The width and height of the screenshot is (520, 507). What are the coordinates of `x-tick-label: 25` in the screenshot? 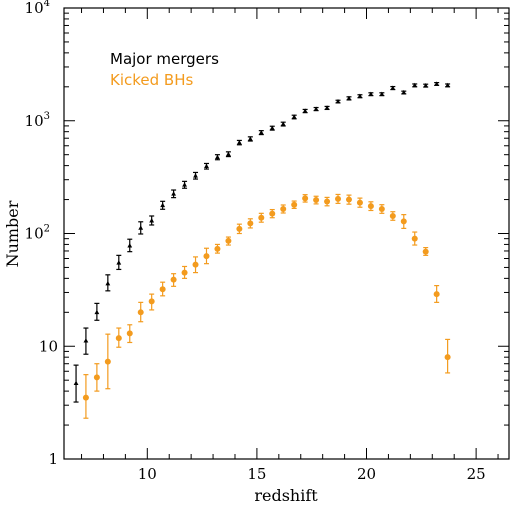 It's located at (476, 474).